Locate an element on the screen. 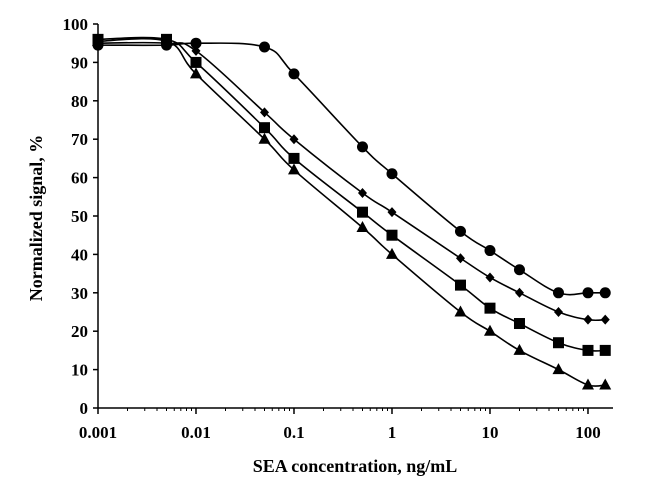 This screenshot has width=650, height=493. y-tick-label: 70 is located at coordinates (79, 139).